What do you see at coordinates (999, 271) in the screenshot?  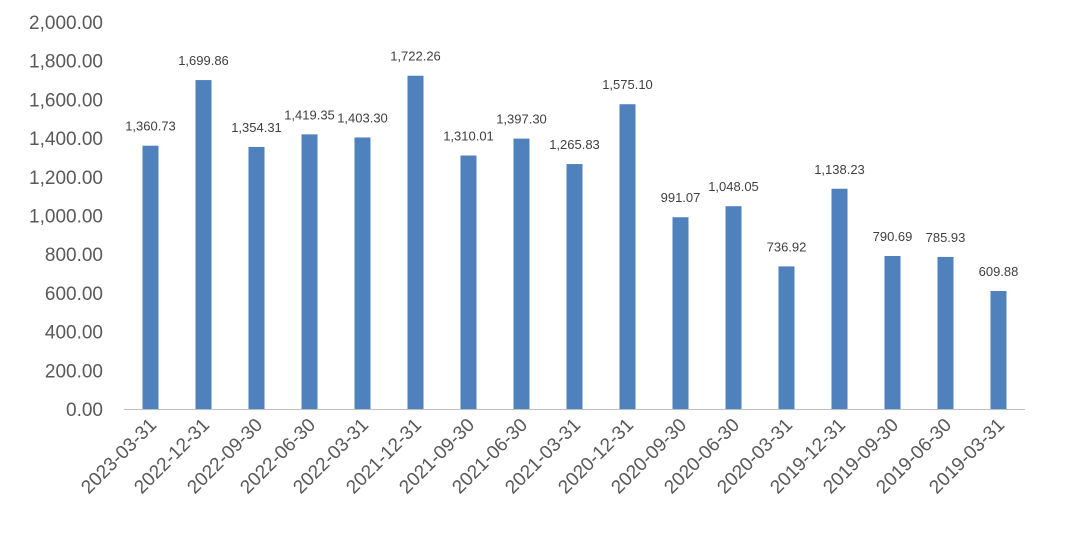 I see `data-label: 609.88` at bounding box center [999, 271].